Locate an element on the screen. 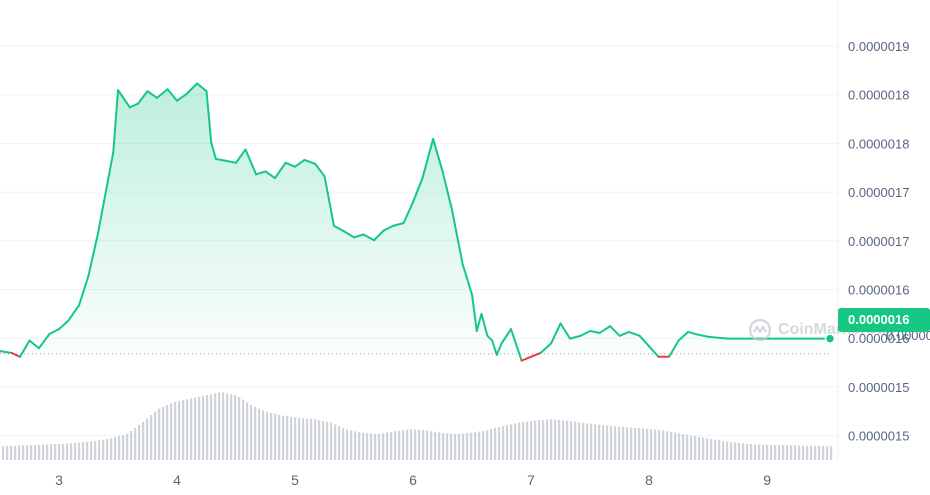 The height and width of the screenshot is (495, 930). y-tick-label: 0.0000018 is located at coordinates (878, 95).